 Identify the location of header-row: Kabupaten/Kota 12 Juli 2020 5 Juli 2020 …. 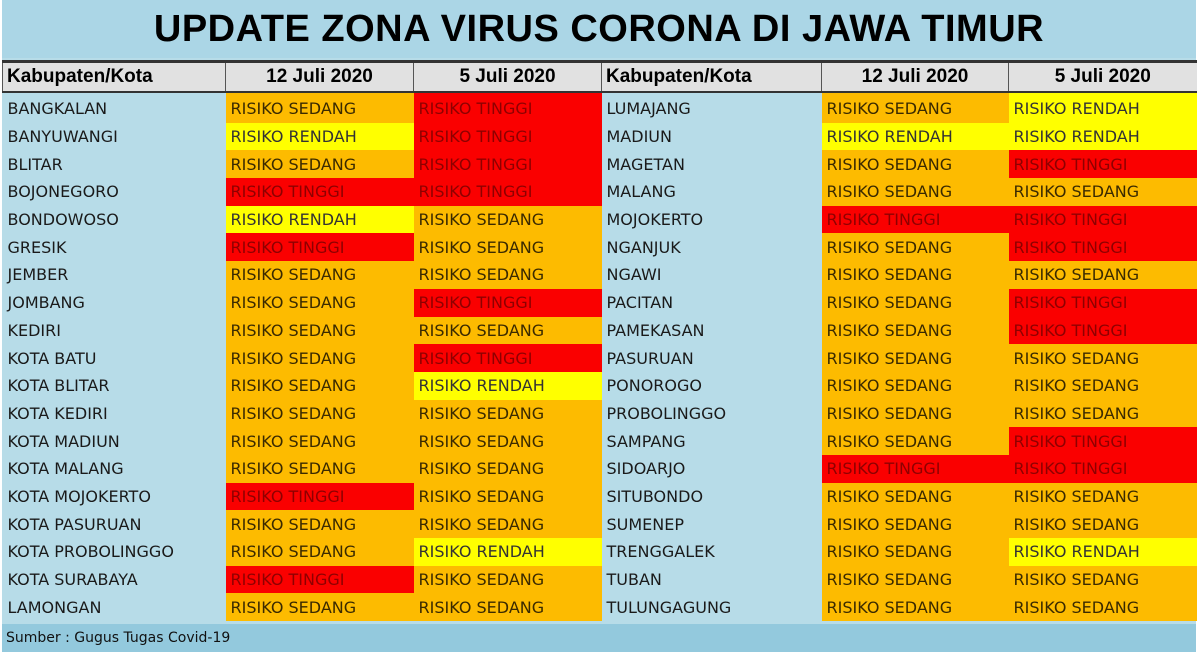
(599, 76).